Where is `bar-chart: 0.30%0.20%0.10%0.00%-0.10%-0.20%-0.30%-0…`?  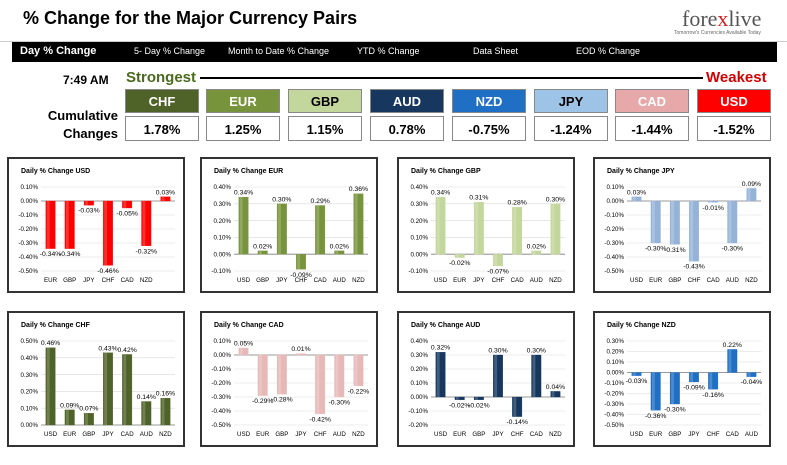
bar-chart: 0.30%0.20%0.10%0.00%-0.10%-0.20%-0.30%-0… is located at coordinates (683, 388).